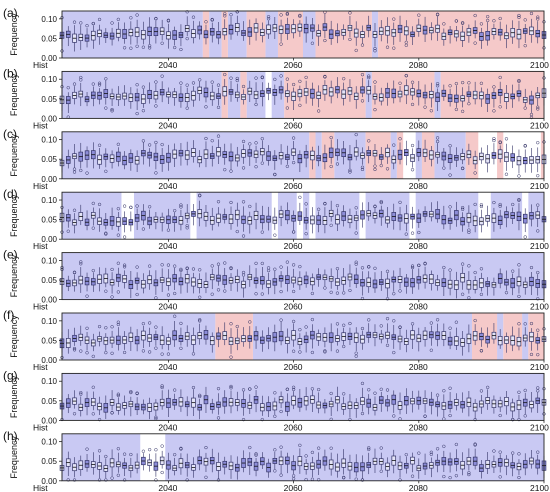 The height and width of the screenshot is (492, 550). Describe the element at coordinates (469, 404) in the screenshot. I see `box-2088` at that location.